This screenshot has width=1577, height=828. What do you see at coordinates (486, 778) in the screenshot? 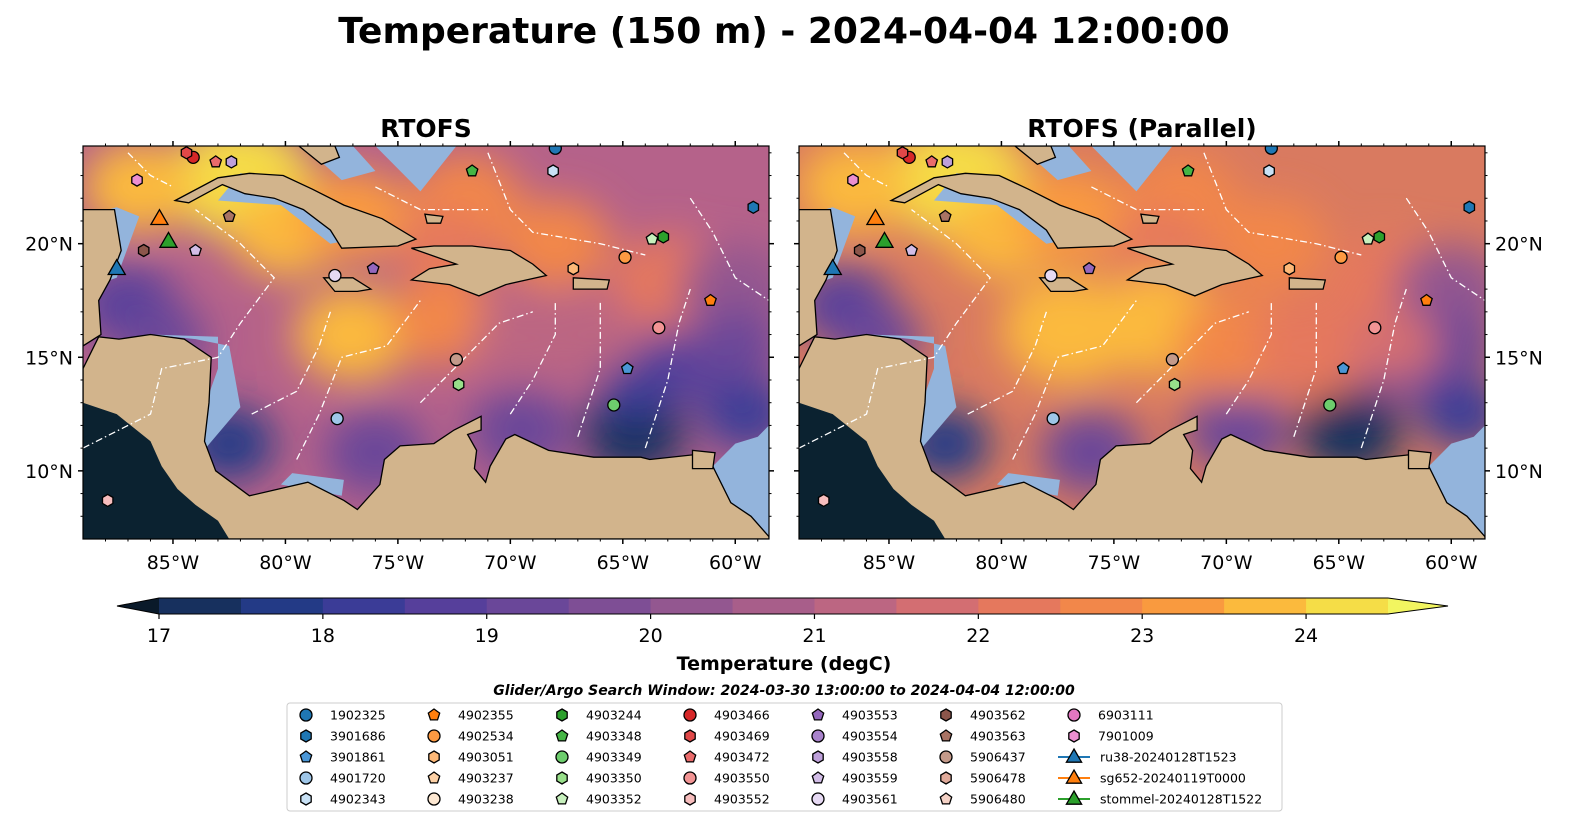
I see `legend-label: 4903237` at bounding box center [486, 778].